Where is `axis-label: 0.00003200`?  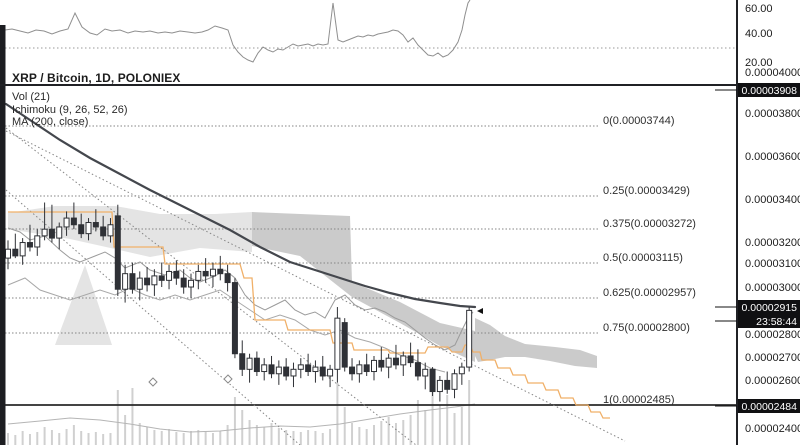 axis-label: 0.00003200 is located at coordinates (772, 243).